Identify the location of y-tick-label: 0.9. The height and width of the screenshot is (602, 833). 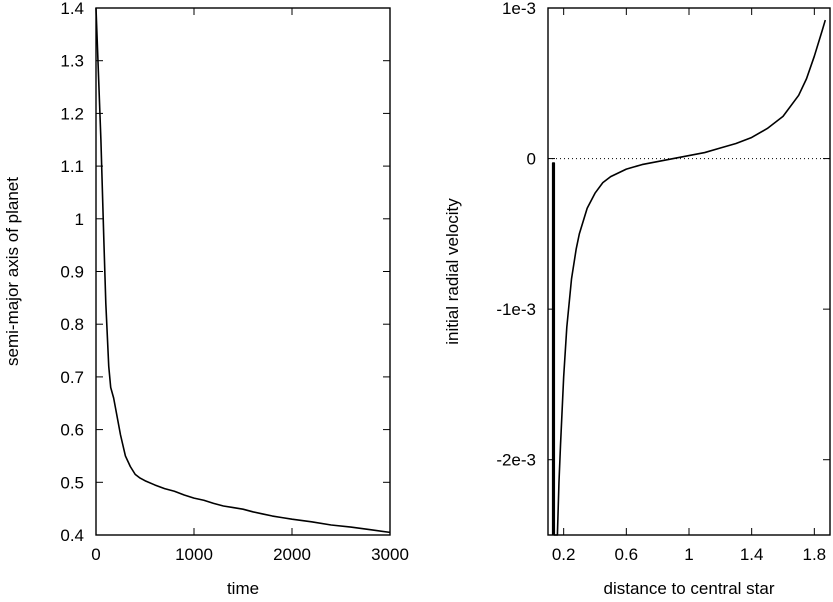
(72, 272).